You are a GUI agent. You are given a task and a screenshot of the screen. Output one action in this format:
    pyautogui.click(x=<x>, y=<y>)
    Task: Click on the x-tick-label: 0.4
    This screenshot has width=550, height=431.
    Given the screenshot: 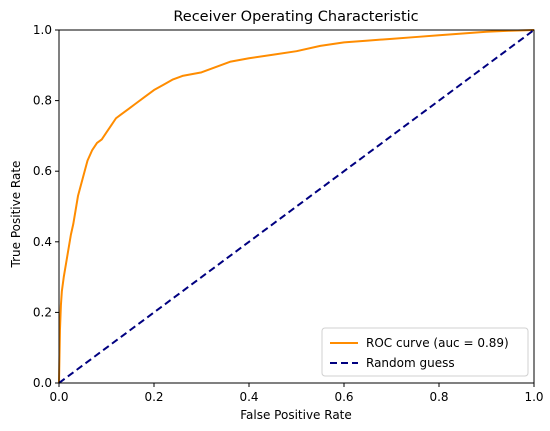 What is the action you would take?
    pyautogui.click(x=248, y=397)
    